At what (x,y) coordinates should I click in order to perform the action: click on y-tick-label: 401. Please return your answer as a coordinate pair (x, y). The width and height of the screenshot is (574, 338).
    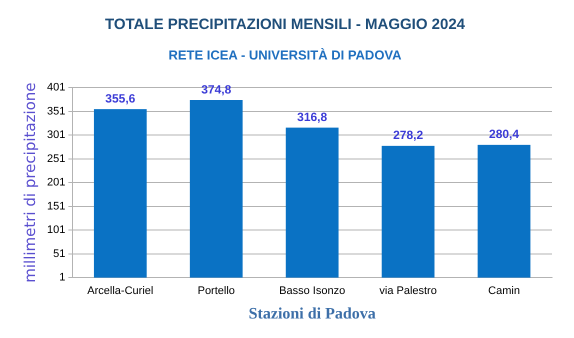
    Looking at the image, I should click on (56, 88).